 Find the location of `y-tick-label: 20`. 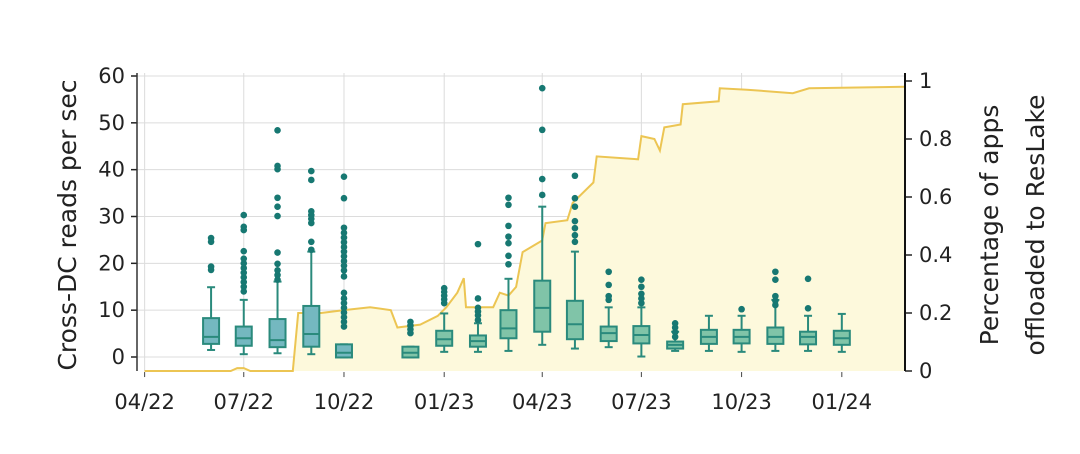

y-tick-label: 20 is located at coordinates (111, 263).